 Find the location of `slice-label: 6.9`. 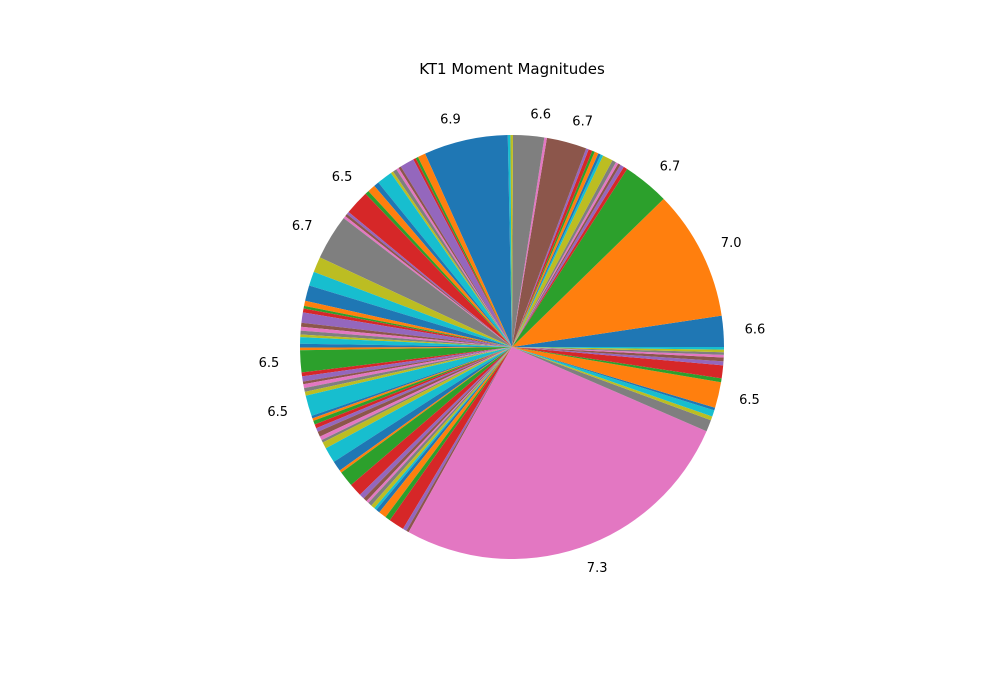

slice-label: 6.9 is located at coordinates (450, 120).